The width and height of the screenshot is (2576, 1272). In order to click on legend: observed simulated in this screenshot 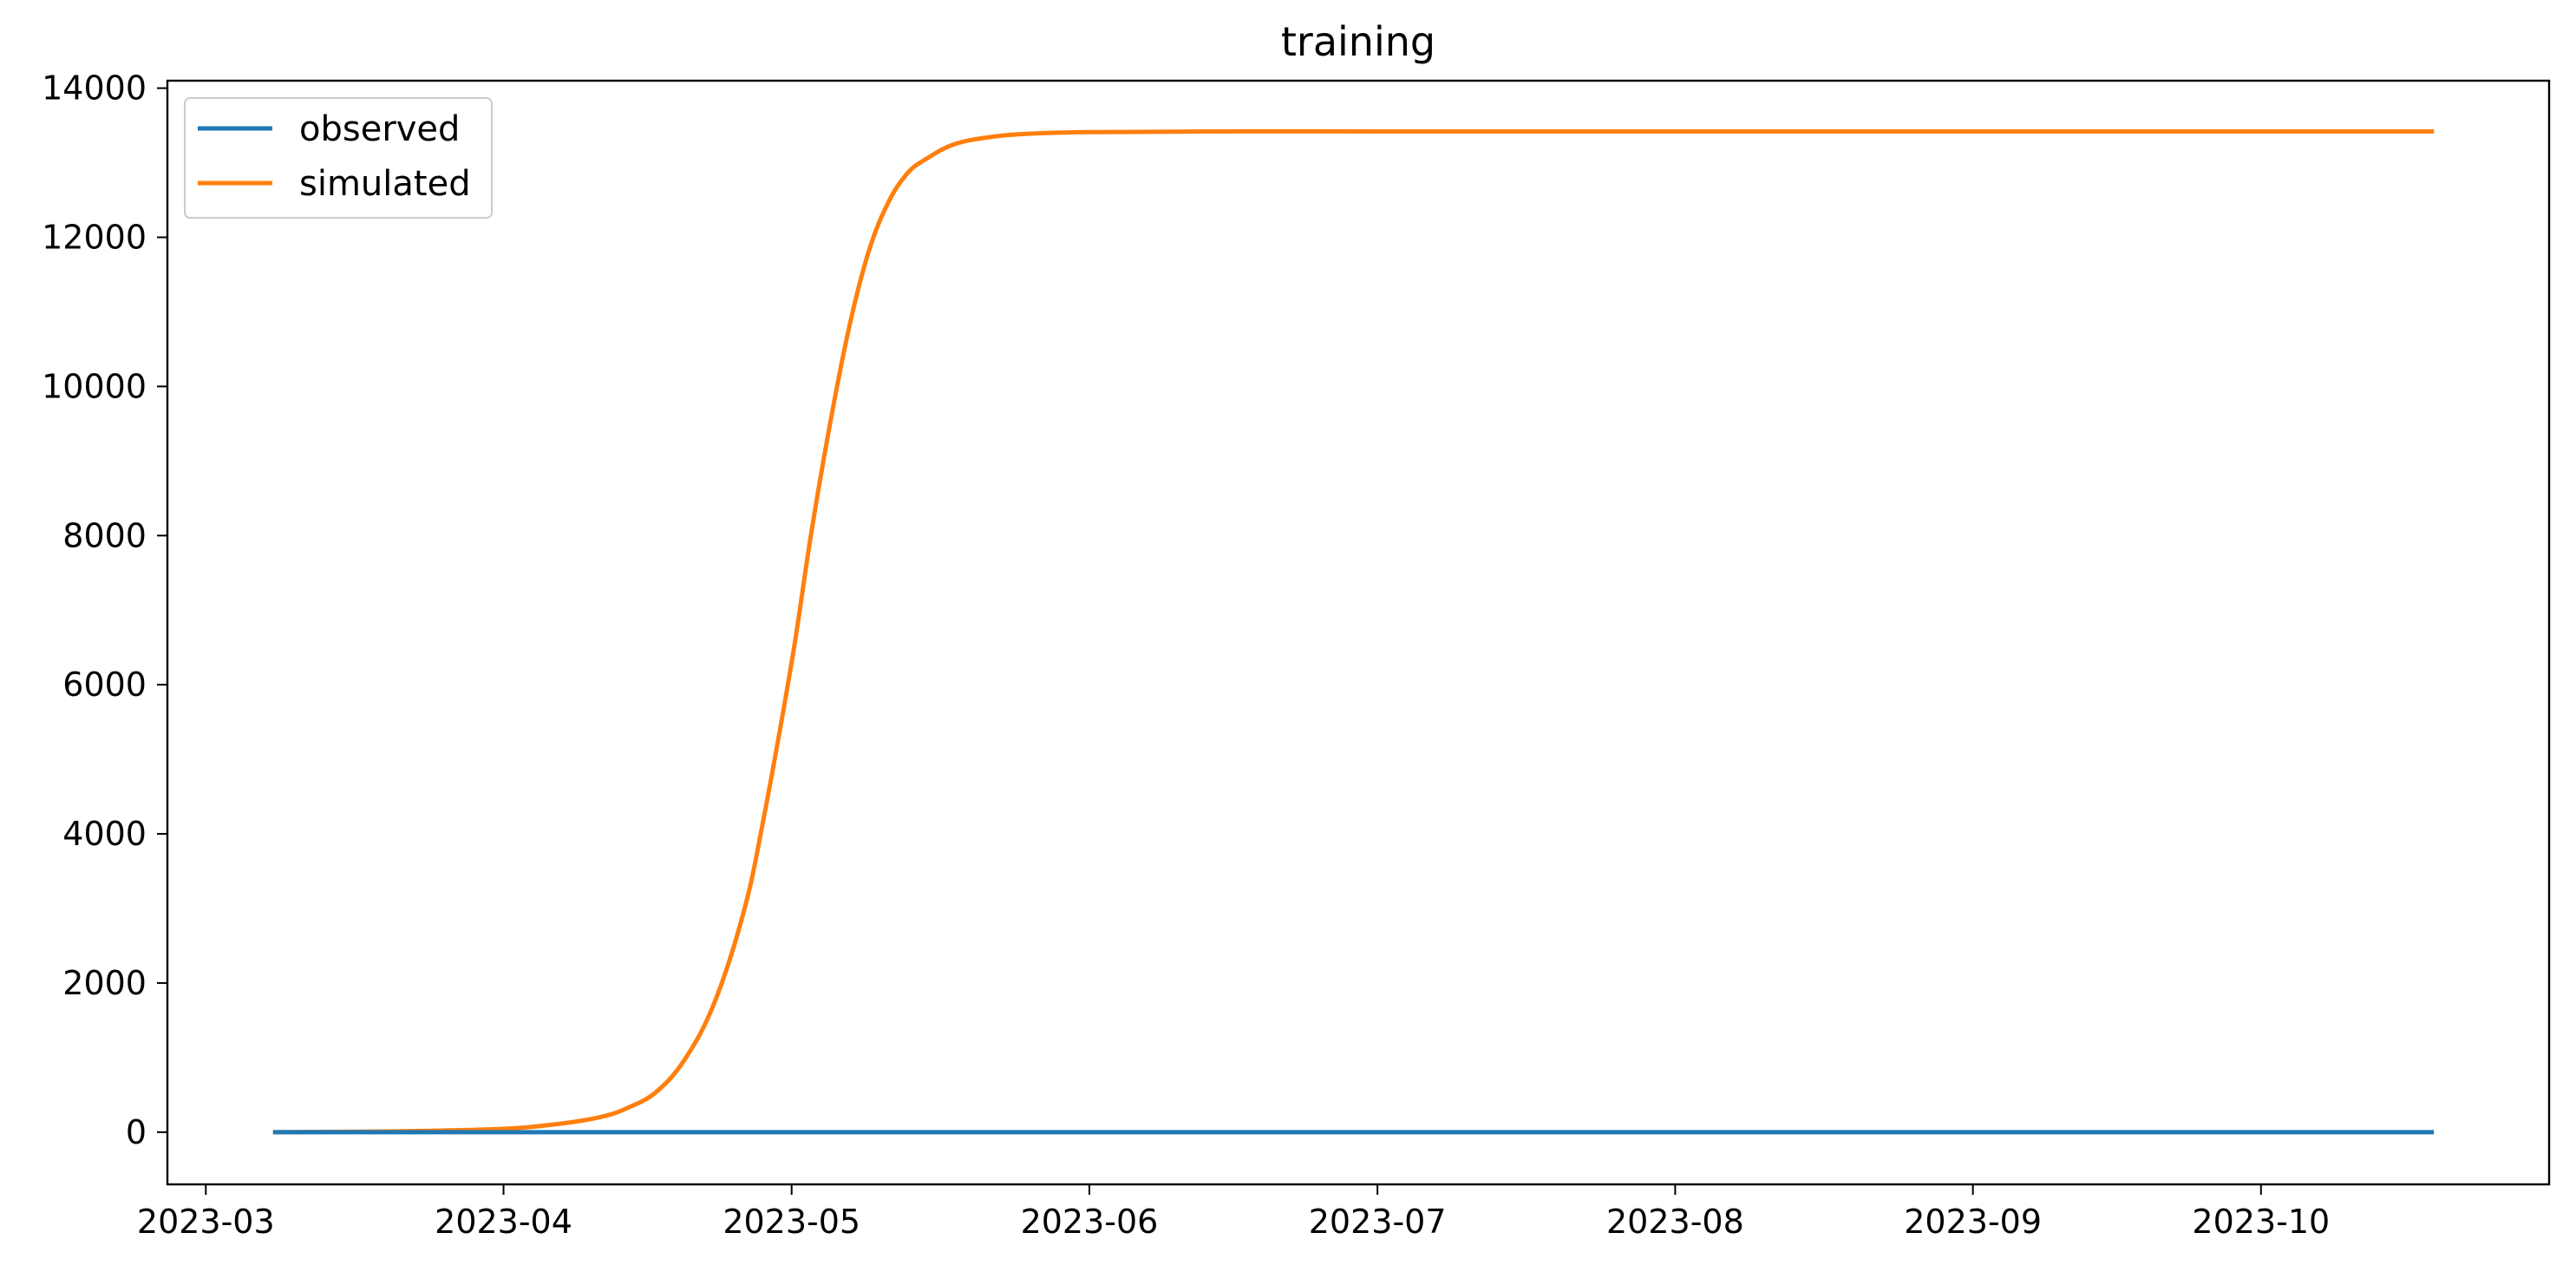, I will do `click(338, 158)`.